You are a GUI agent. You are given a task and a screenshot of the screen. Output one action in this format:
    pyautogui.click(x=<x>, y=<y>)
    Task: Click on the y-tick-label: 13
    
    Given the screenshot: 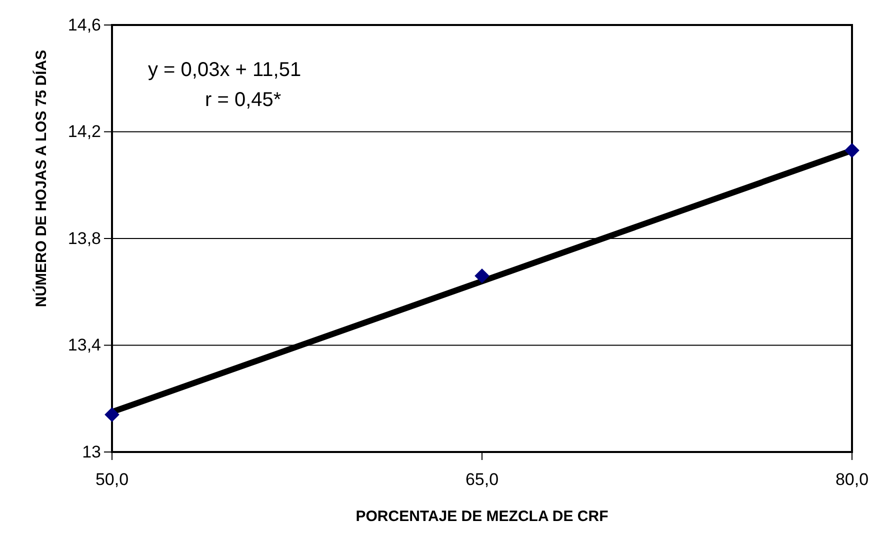 What is the action you would take?
    pyautogui.click(x=91, y=452)
    